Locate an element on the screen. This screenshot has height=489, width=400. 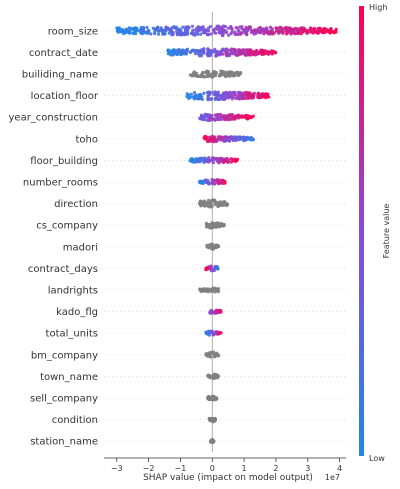
x-axis-scale: 1e7 is located at coordinates (332, 477).